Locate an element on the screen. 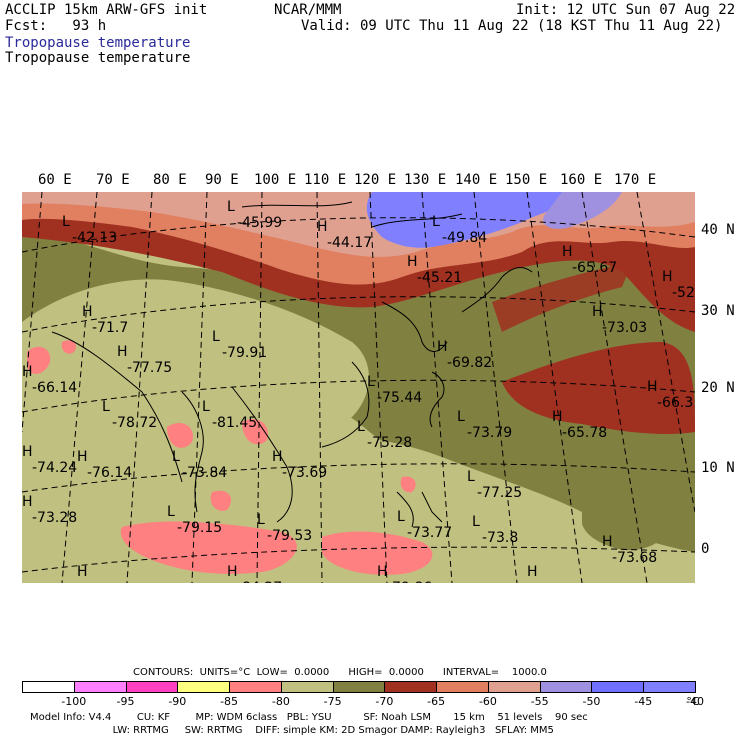  extreme-value: -45.21 is located at coordinates (439, 278).